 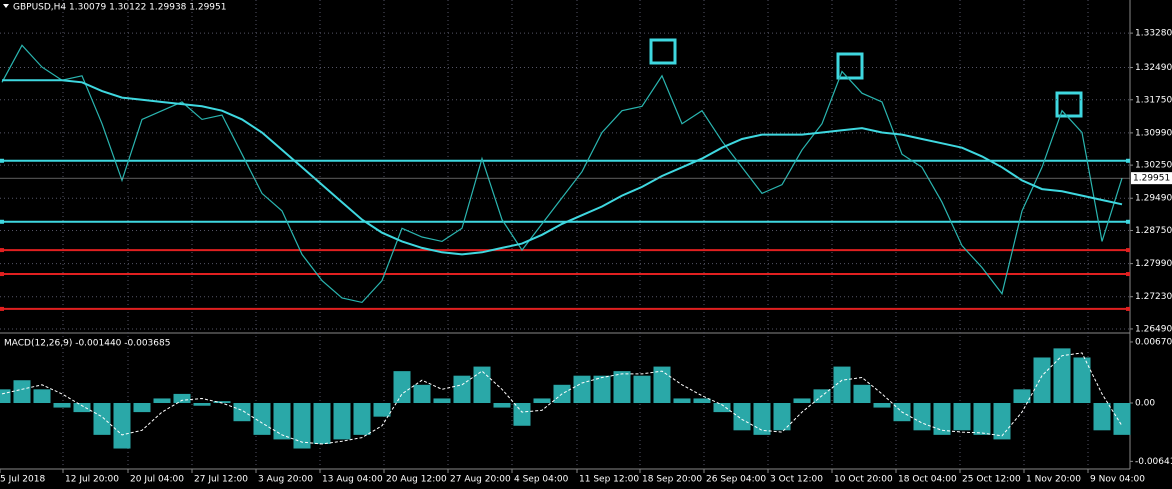 What do you see at coordinates (352, 480) in the screenshot?
I see `x-tick-label: 13 Aug 04:00` at bounding box center [352, 480].